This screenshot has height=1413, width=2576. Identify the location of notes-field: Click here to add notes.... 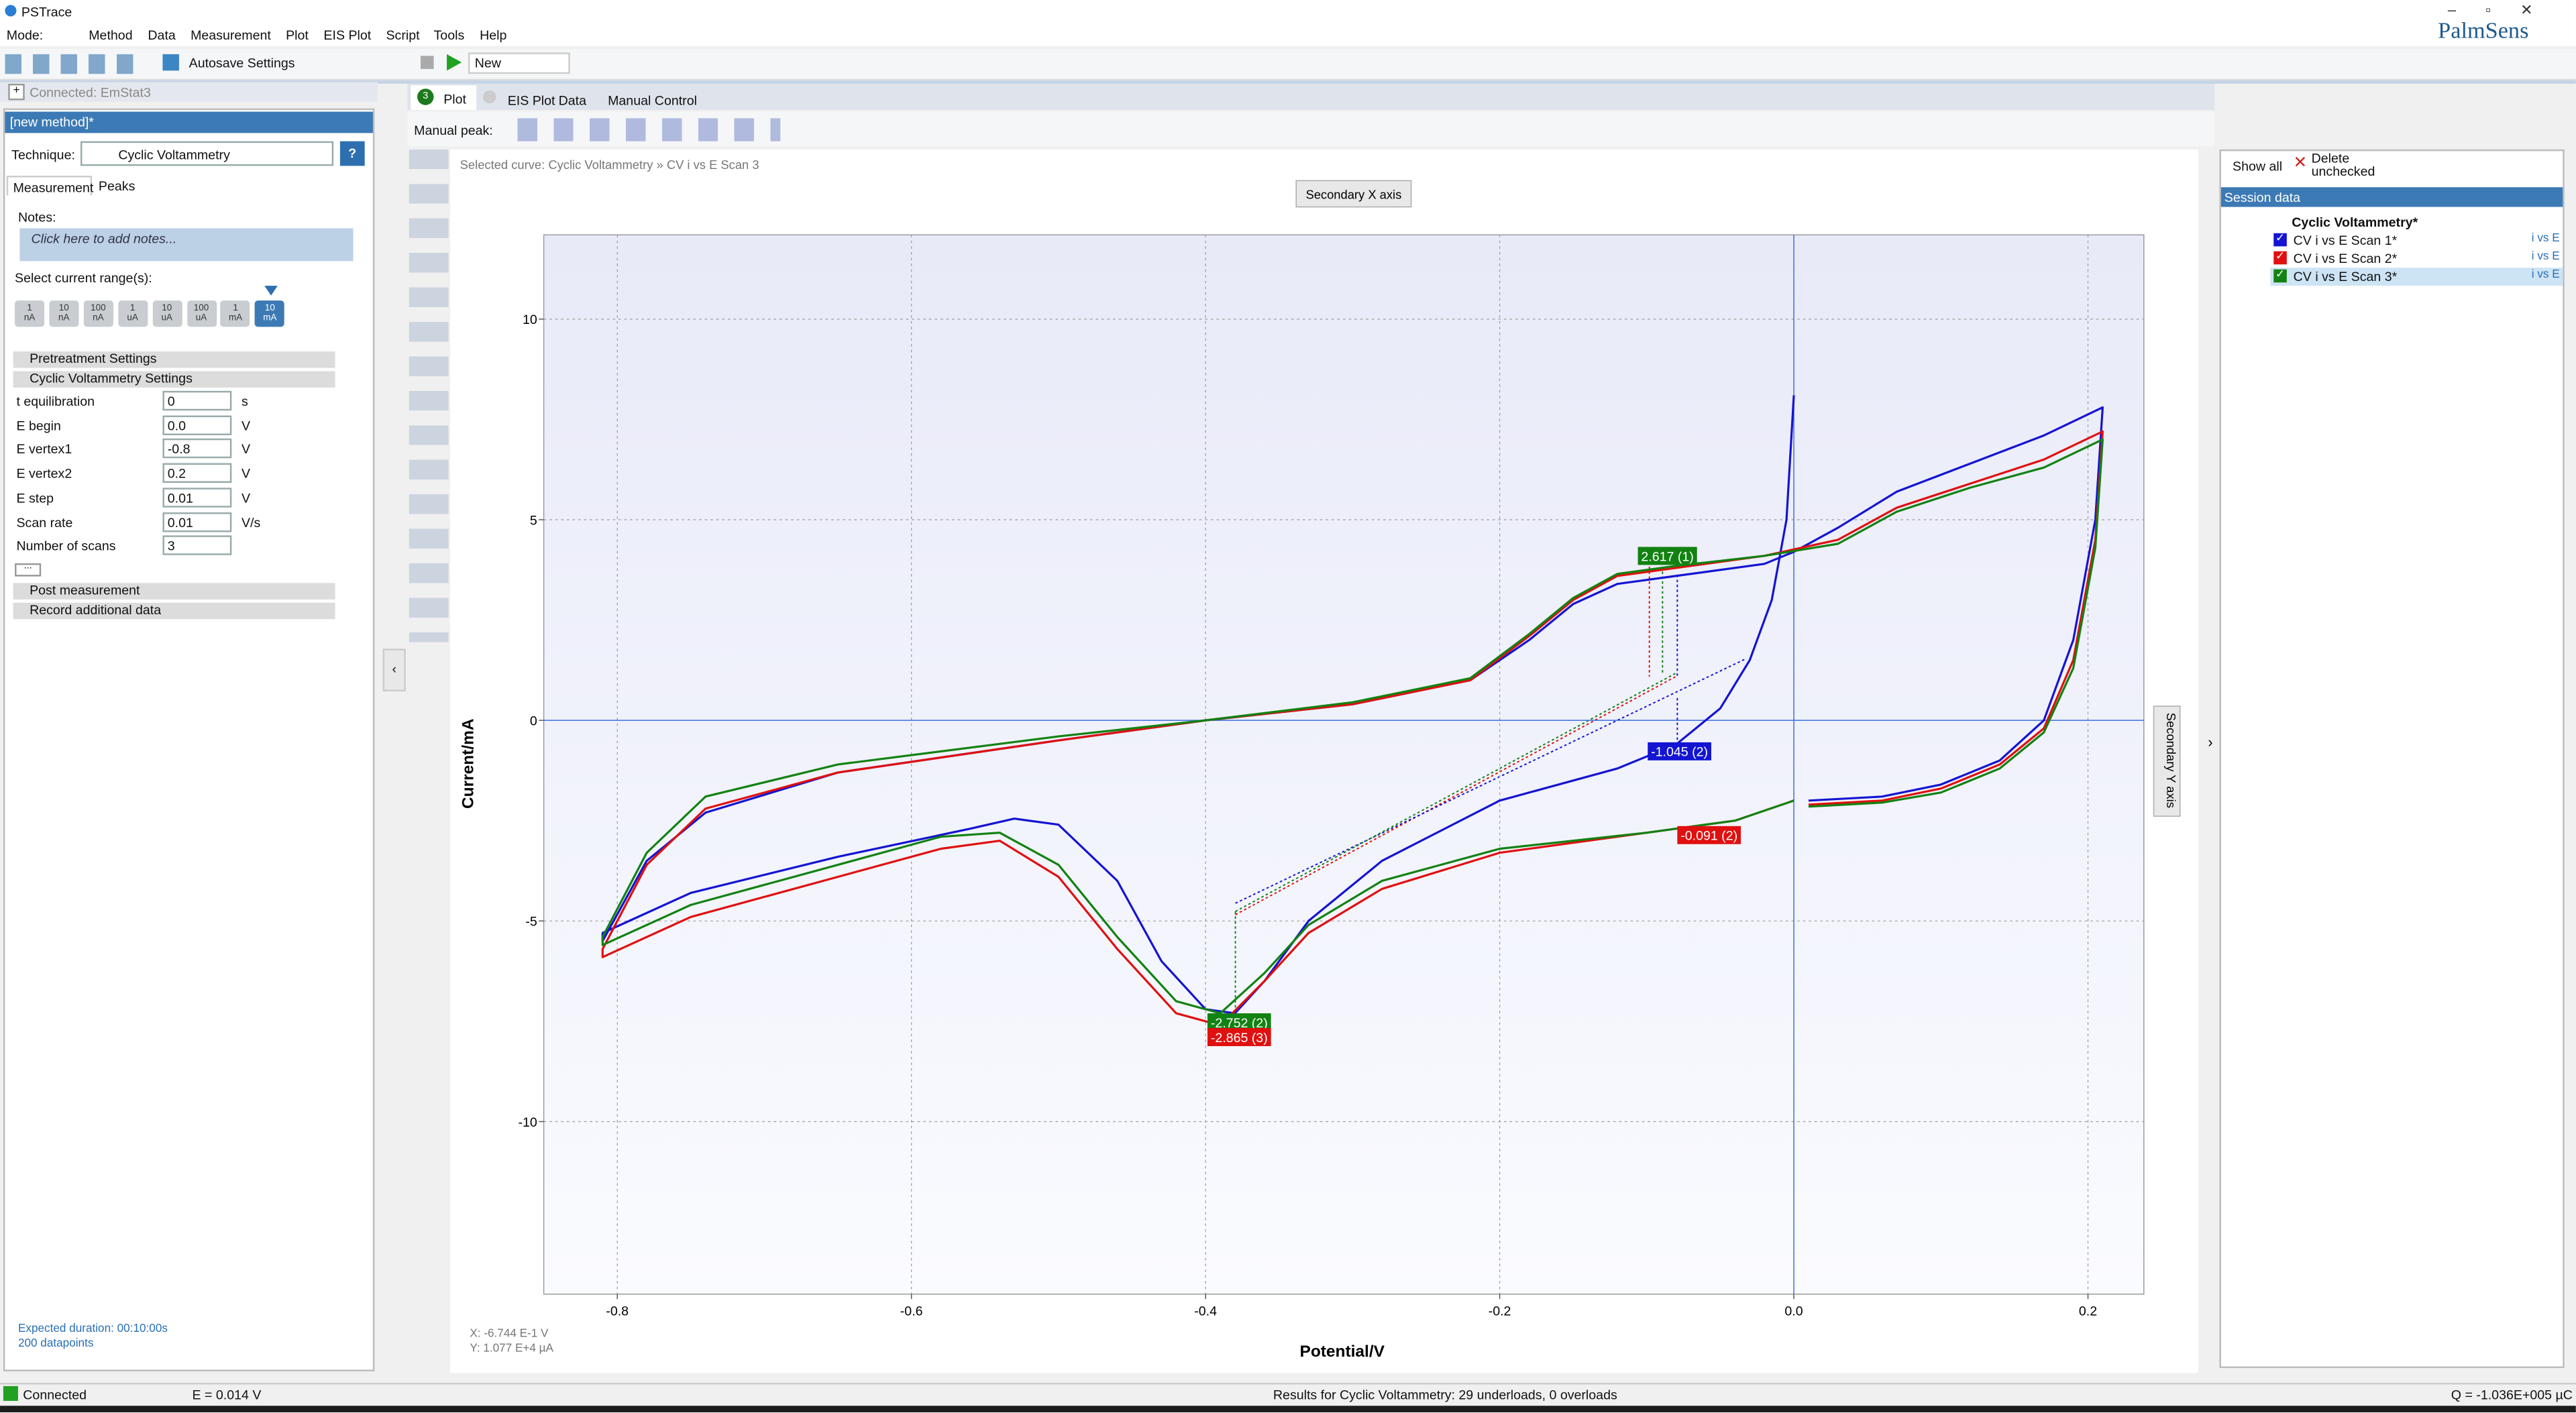
(186, 245).